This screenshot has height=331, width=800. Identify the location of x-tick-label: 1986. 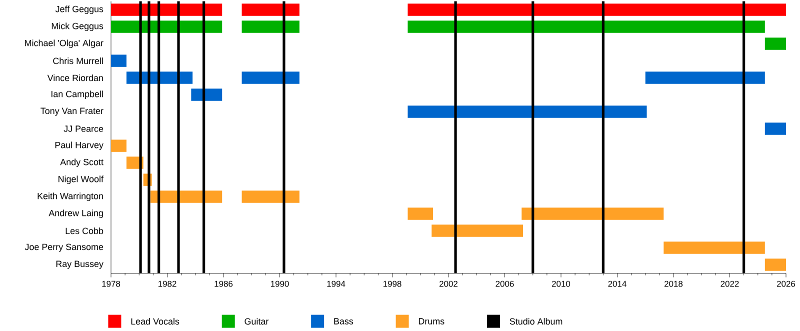
(223, 283).